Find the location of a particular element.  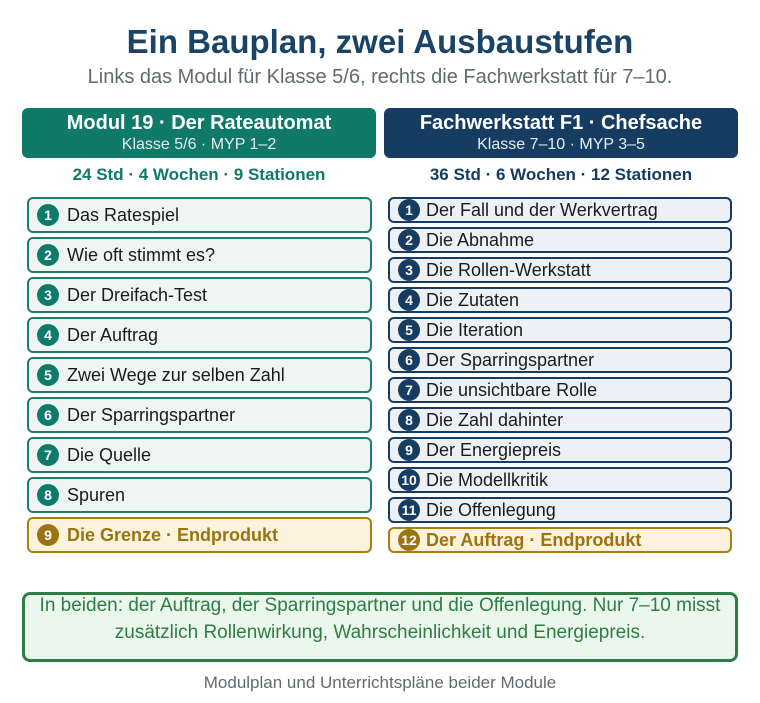

station-number-badge: 12 is located at coordinates (409, 540).